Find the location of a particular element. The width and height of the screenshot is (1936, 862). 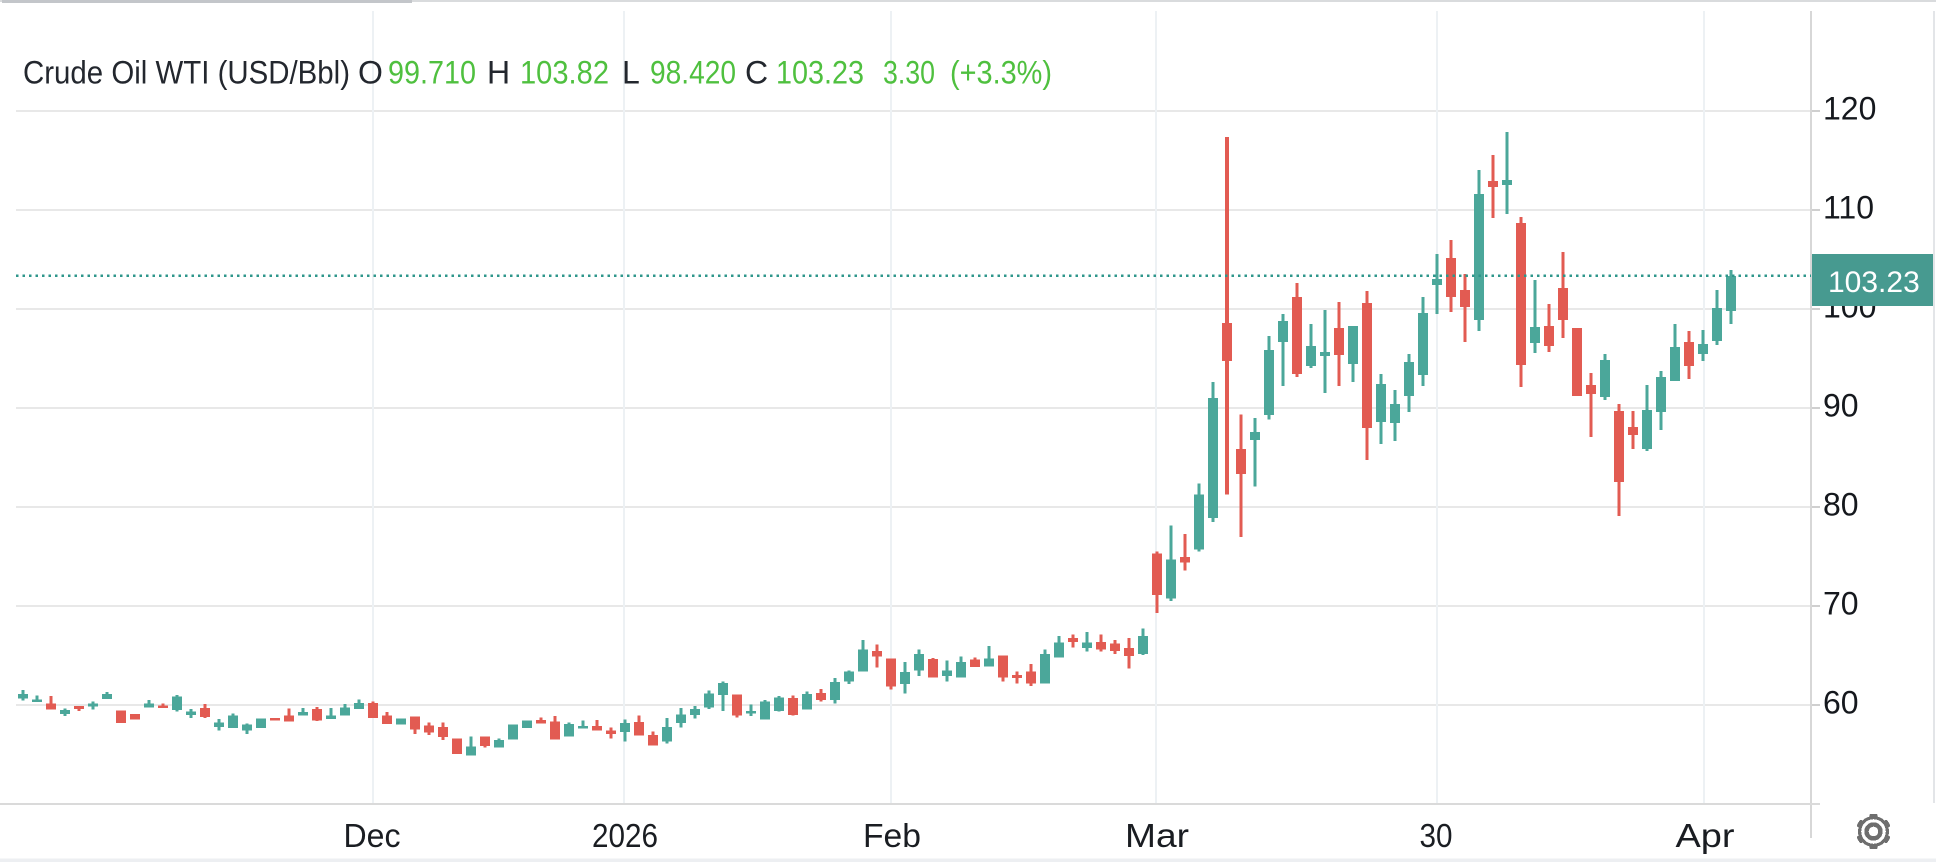

svg-text: L is located at coordinates (631, 73).